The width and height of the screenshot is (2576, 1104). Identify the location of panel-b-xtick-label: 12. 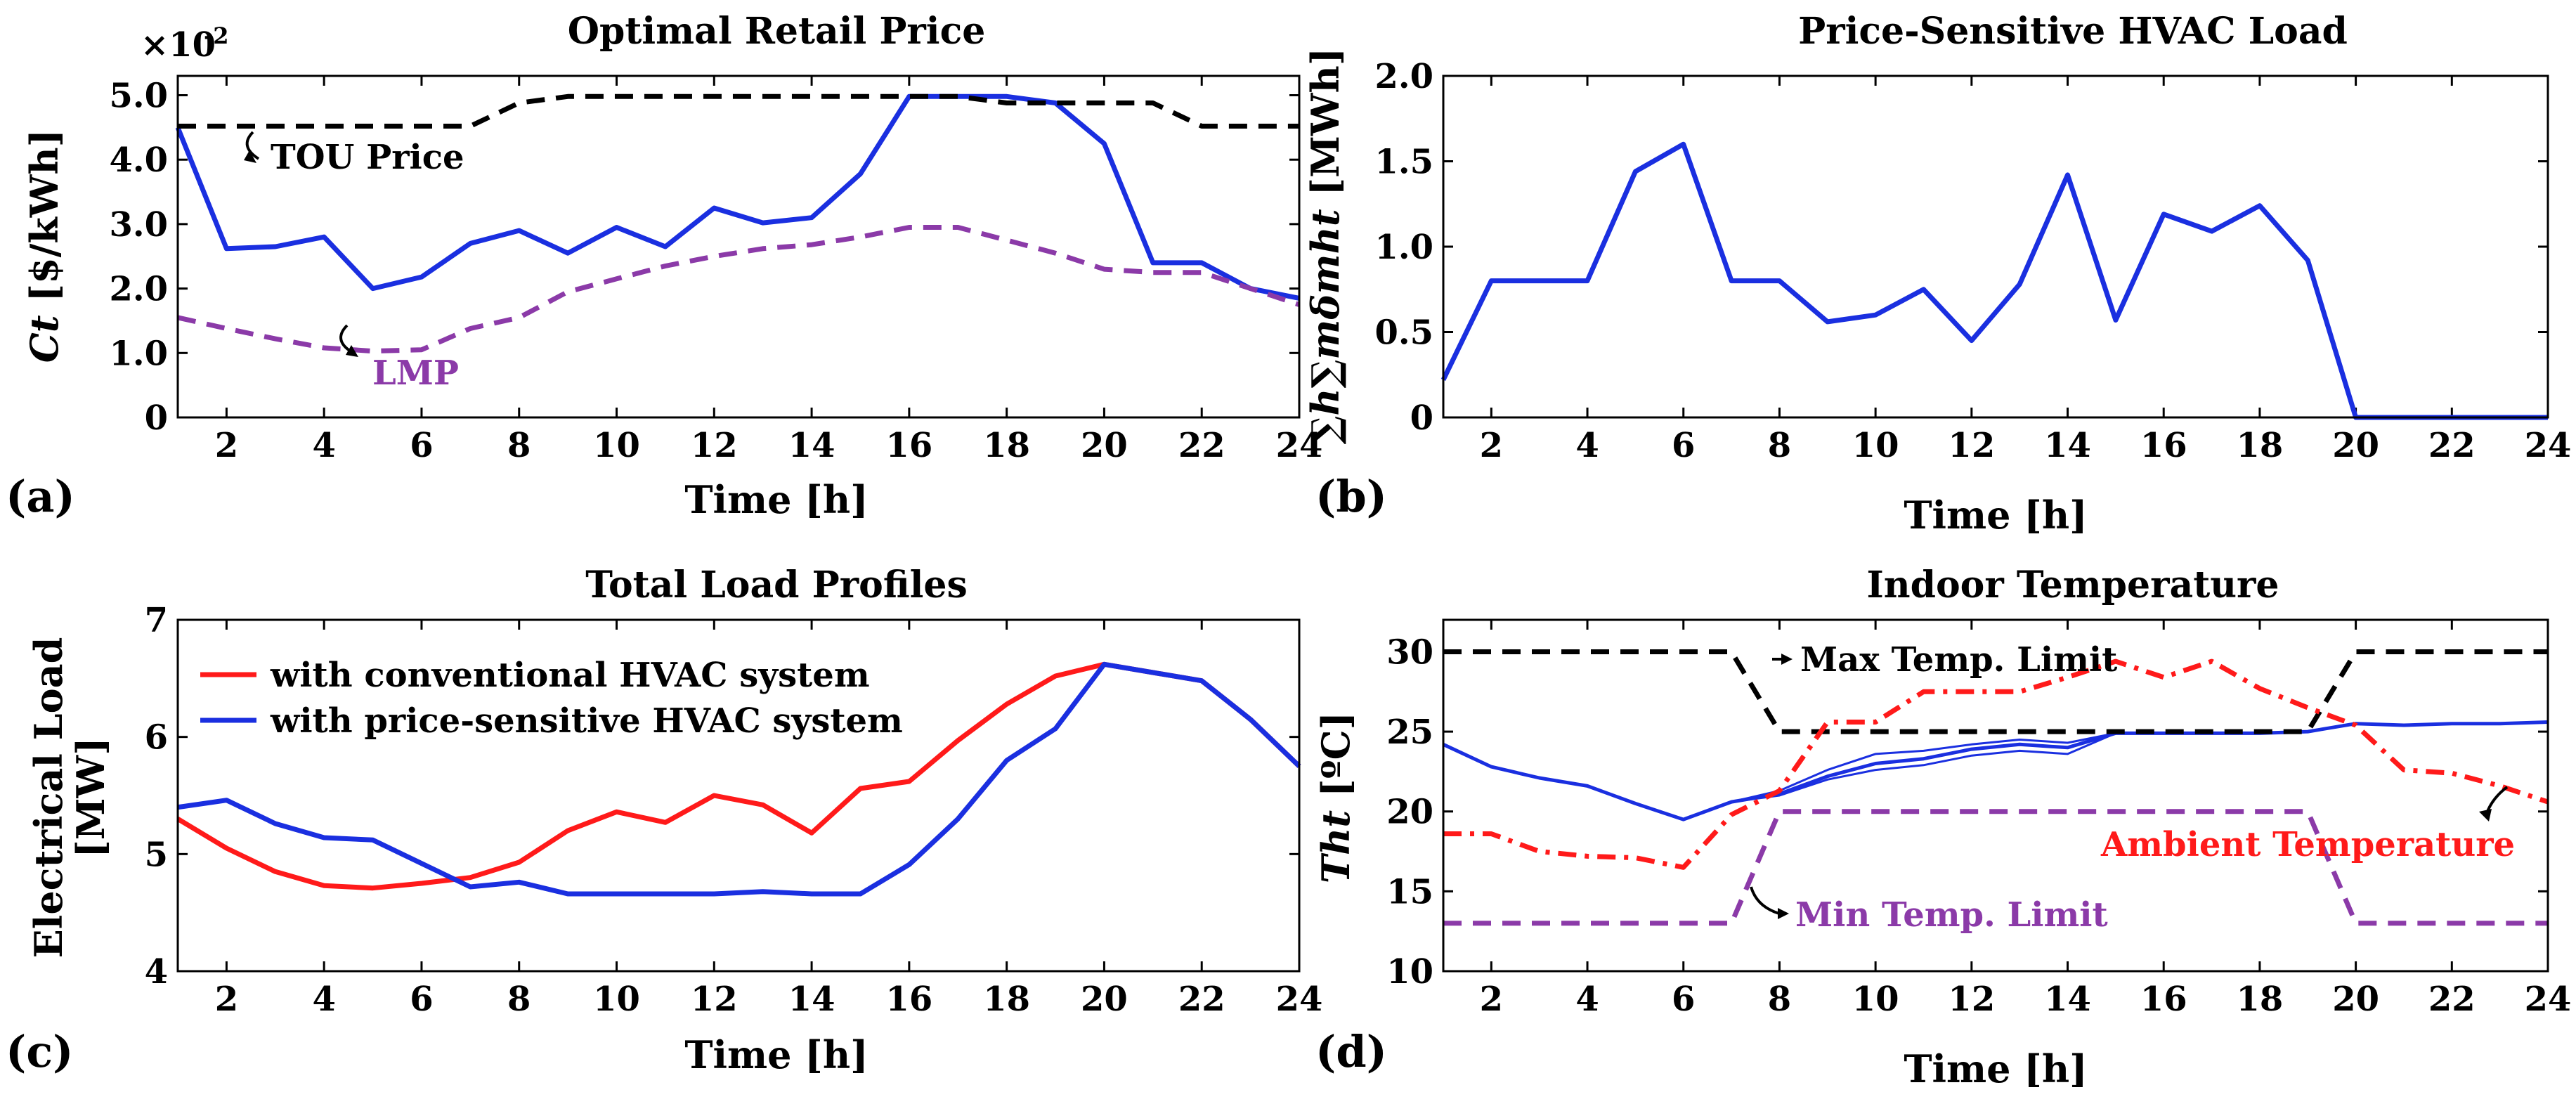
(1971, 445).